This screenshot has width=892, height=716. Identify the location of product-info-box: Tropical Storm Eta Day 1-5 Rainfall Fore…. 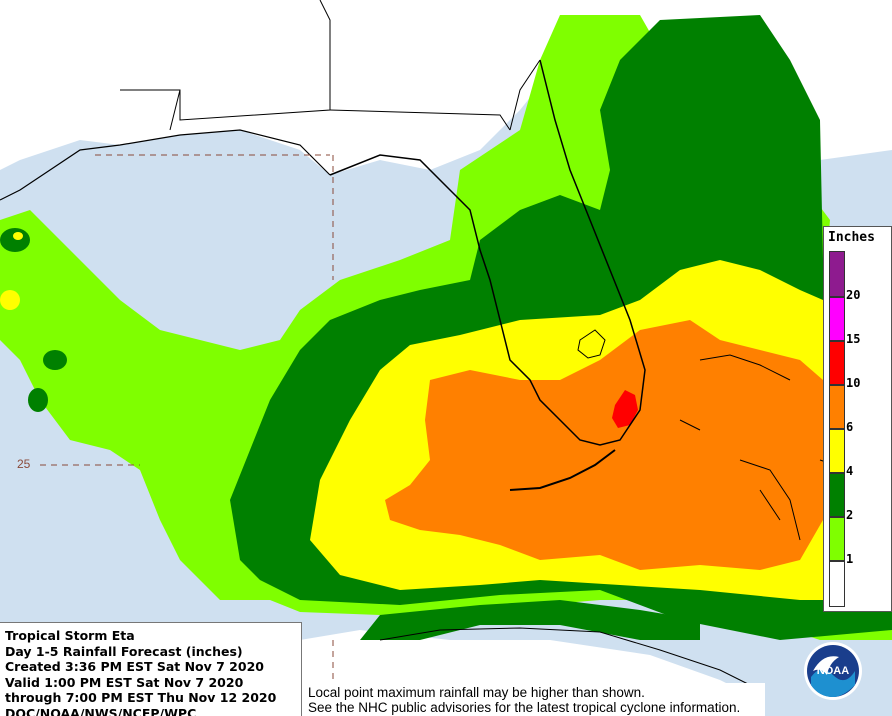
(151, 669).